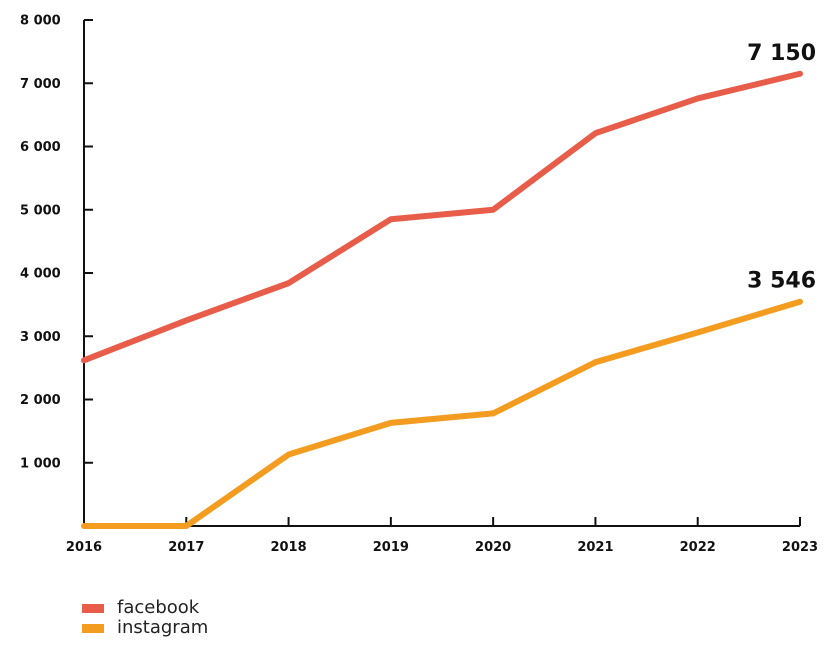  Describe the element at coordinates (40, 84) in the screenshot. I see `y-tick-label: 7 000` at that location.